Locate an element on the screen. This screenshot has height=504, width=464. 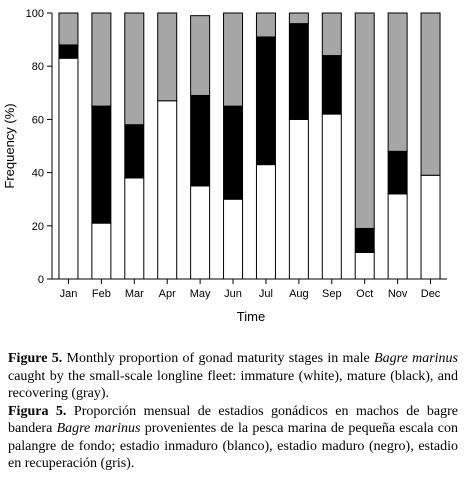
x-axis-label: Time is located at coordinates (251, 316).